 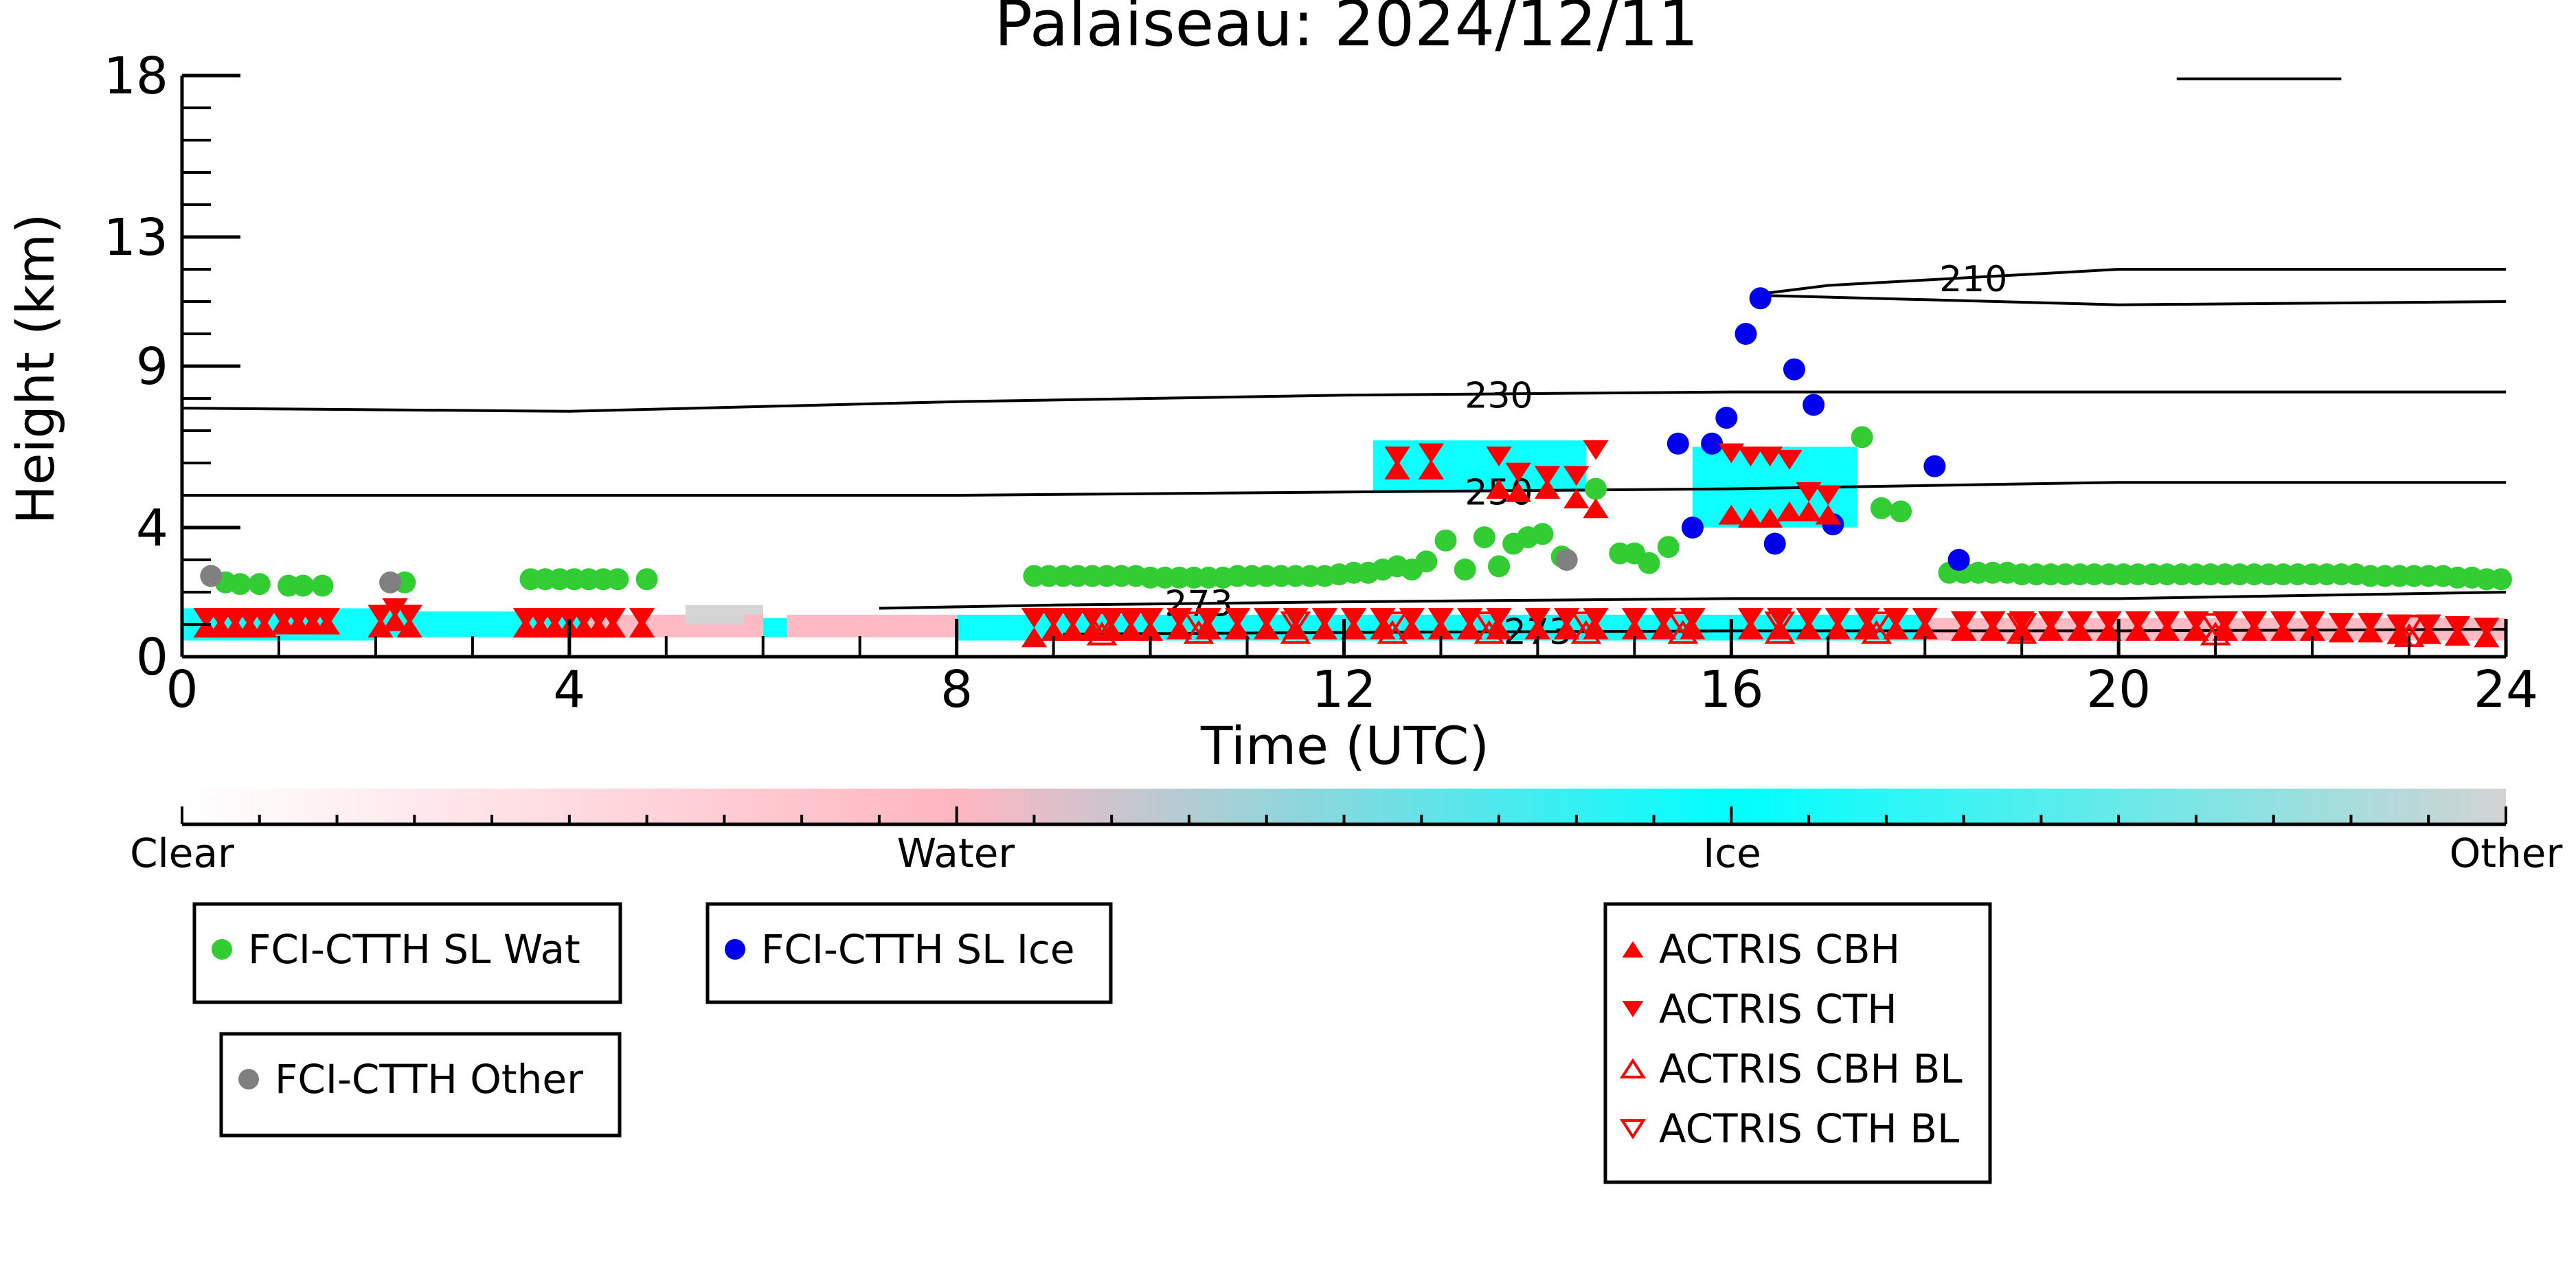 I want to click on x-tick-label: 8, so click(x=956, y=689).